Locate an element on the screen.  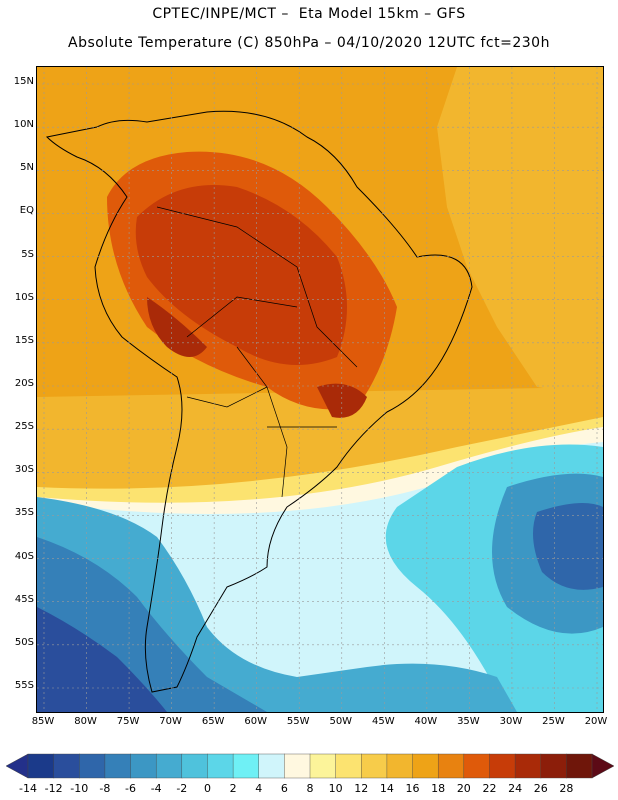
colorbar-high-cap is located at coordinates (602, 766).